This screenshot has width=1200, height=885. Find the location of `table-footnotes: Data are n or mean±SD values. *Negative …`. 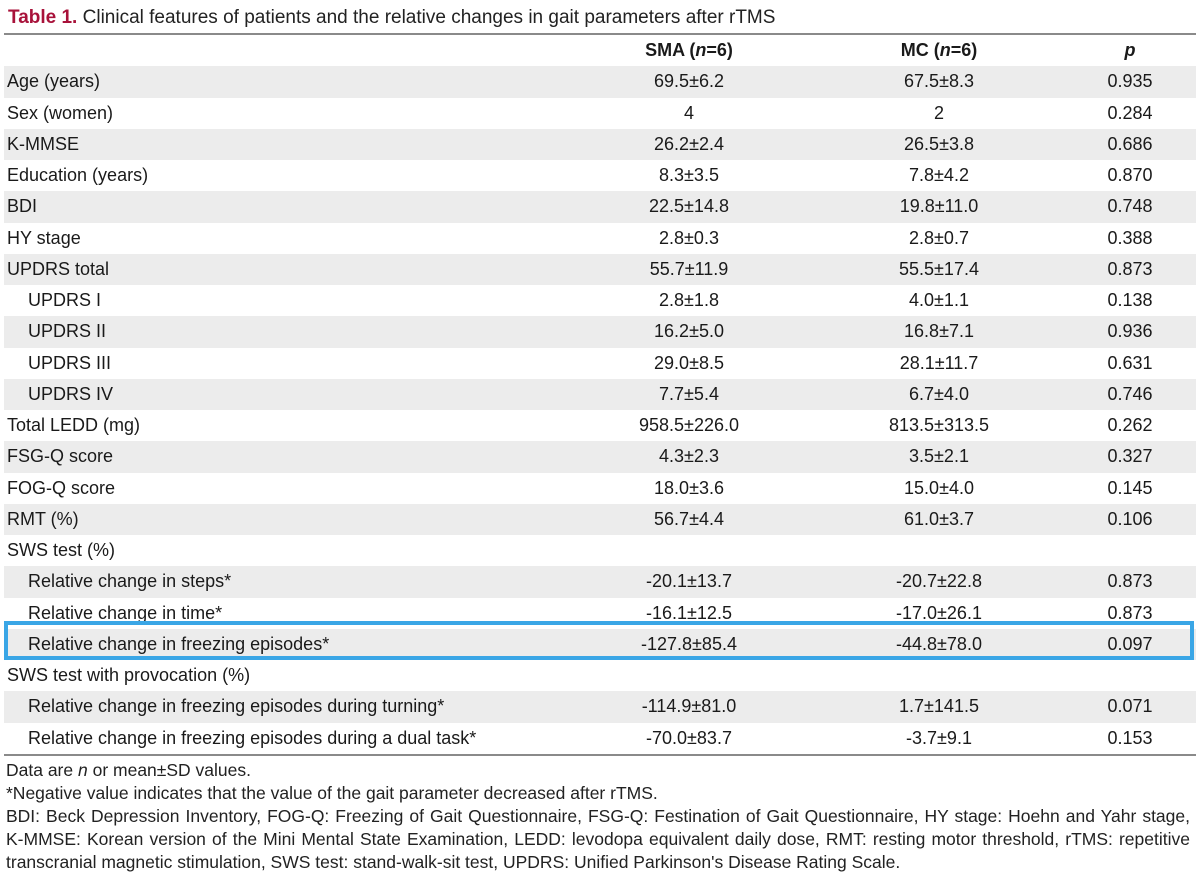

table-footnotes: Data are n or mean±SD values. *Negative … is located at coordinates (598, 816).